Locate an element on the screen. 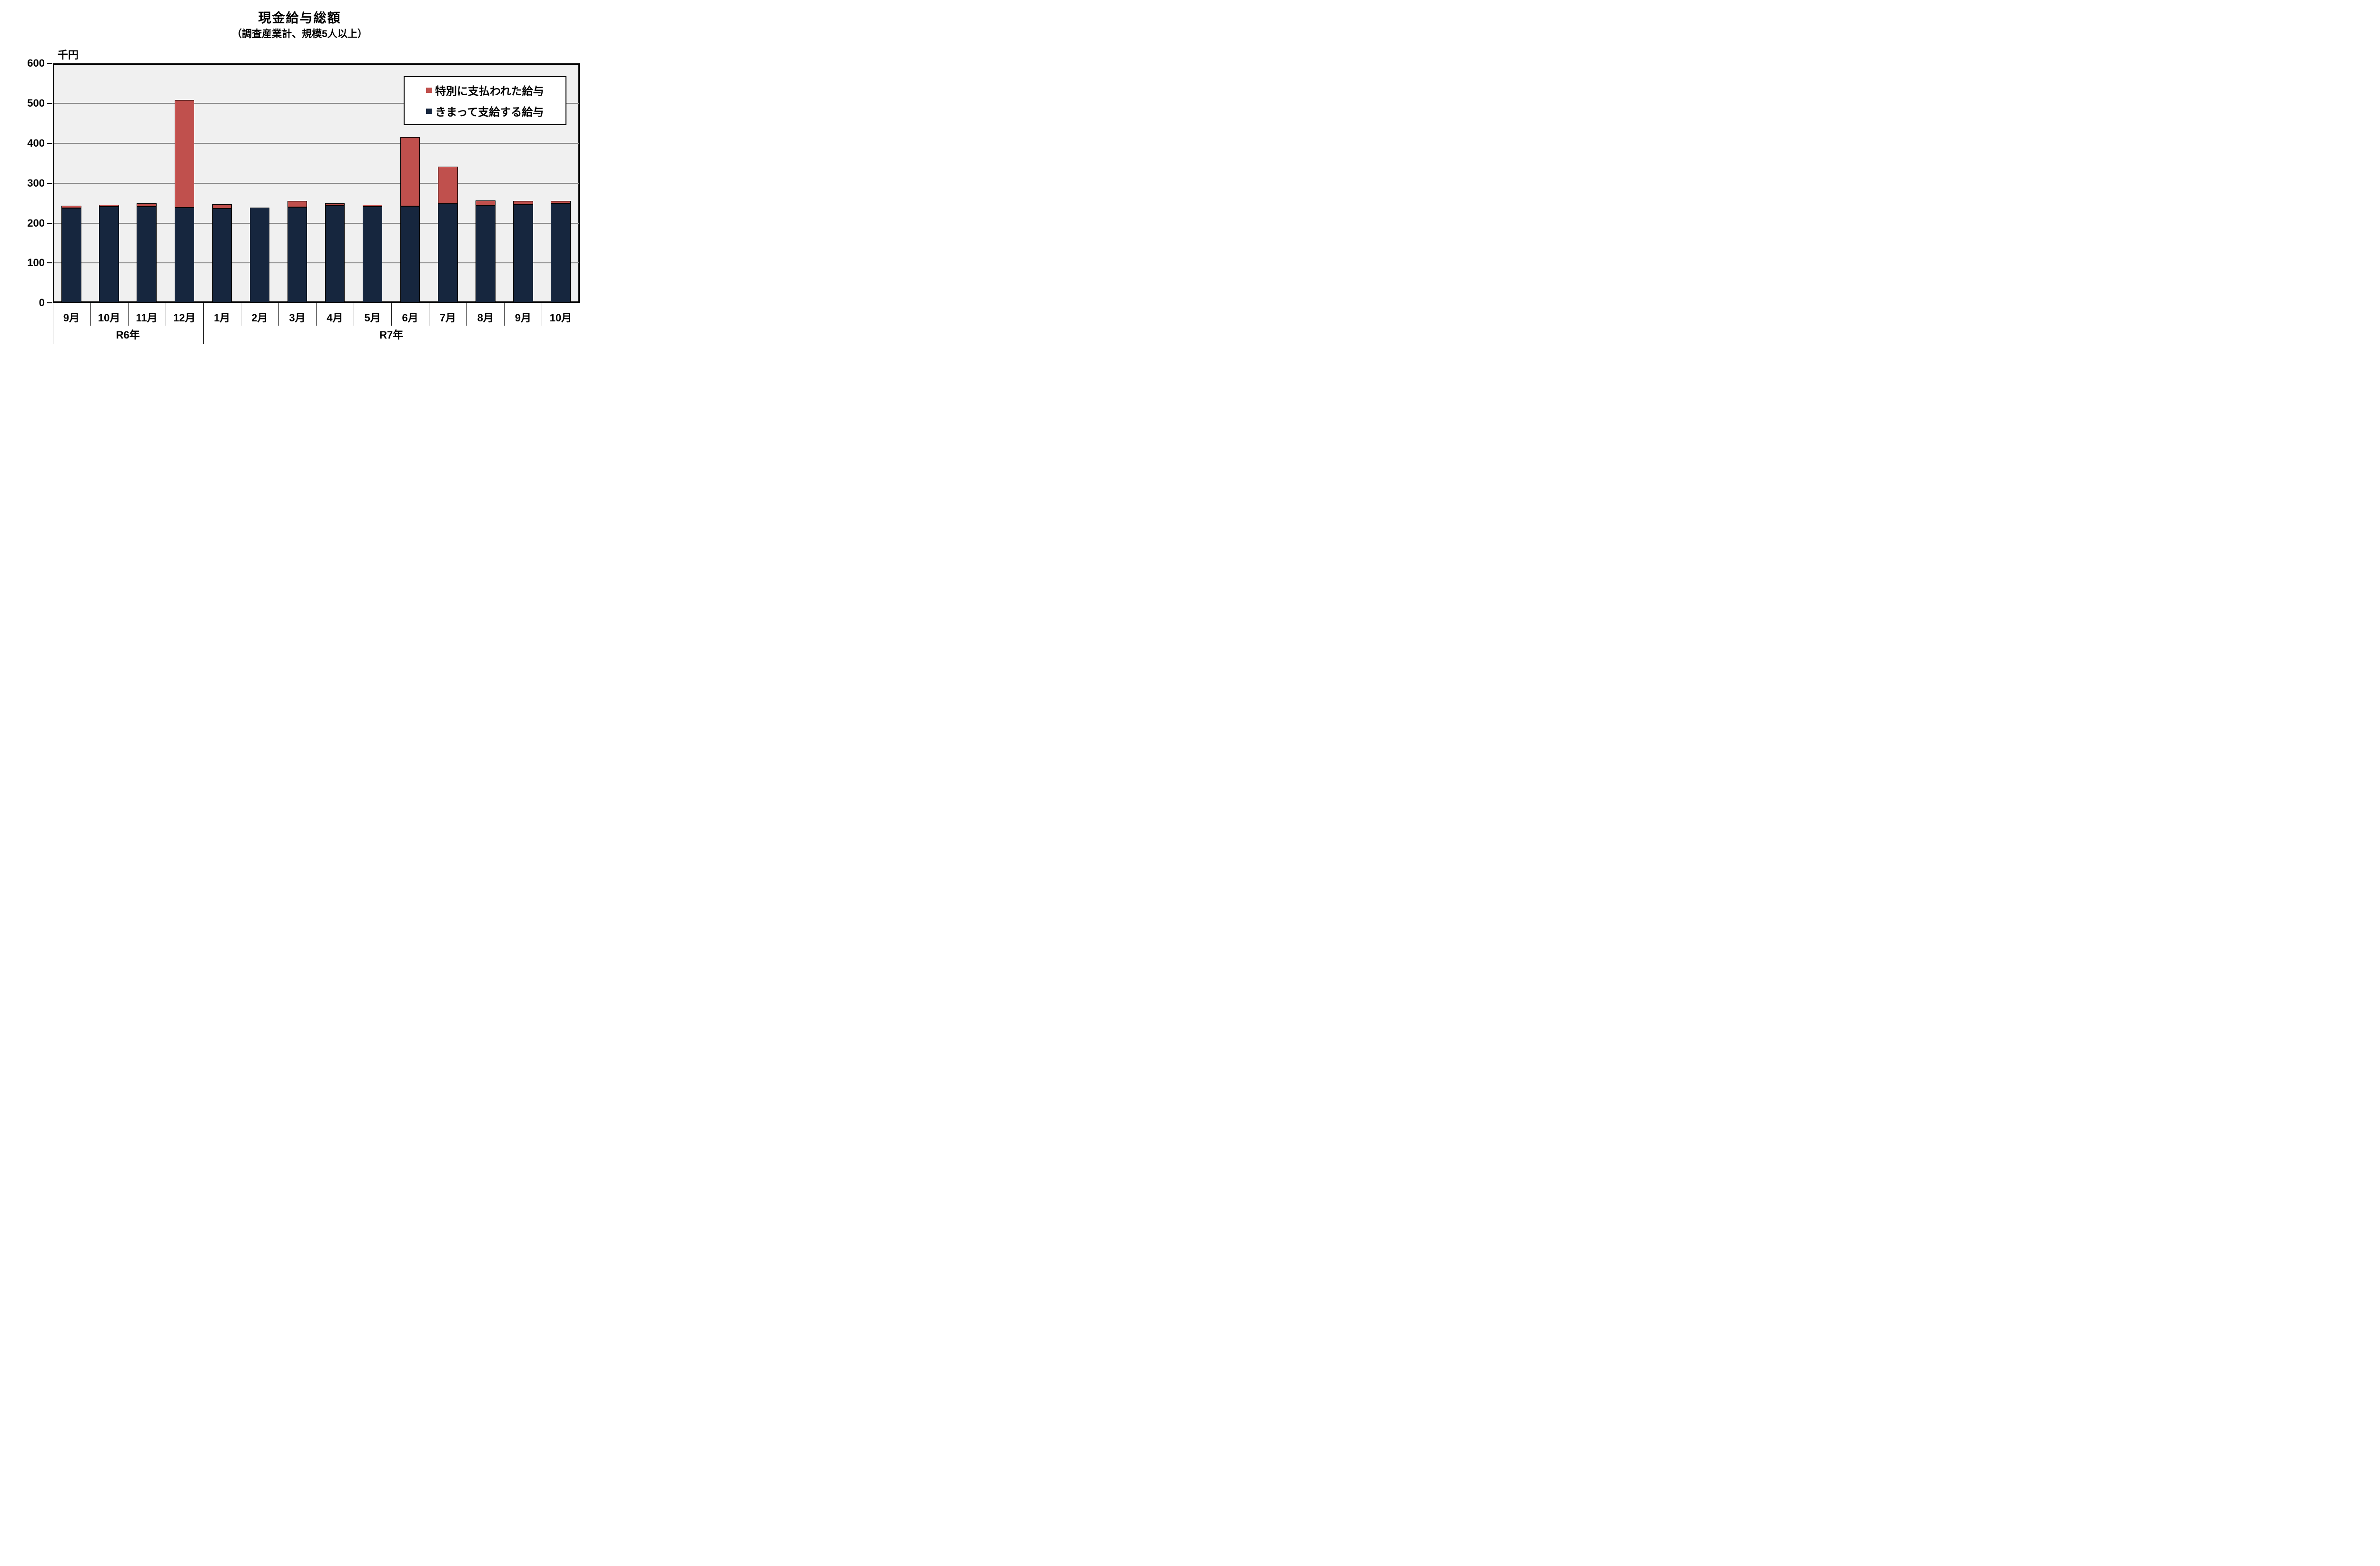  y-tick-label-500: 500 is located at coordinates (36, 103).